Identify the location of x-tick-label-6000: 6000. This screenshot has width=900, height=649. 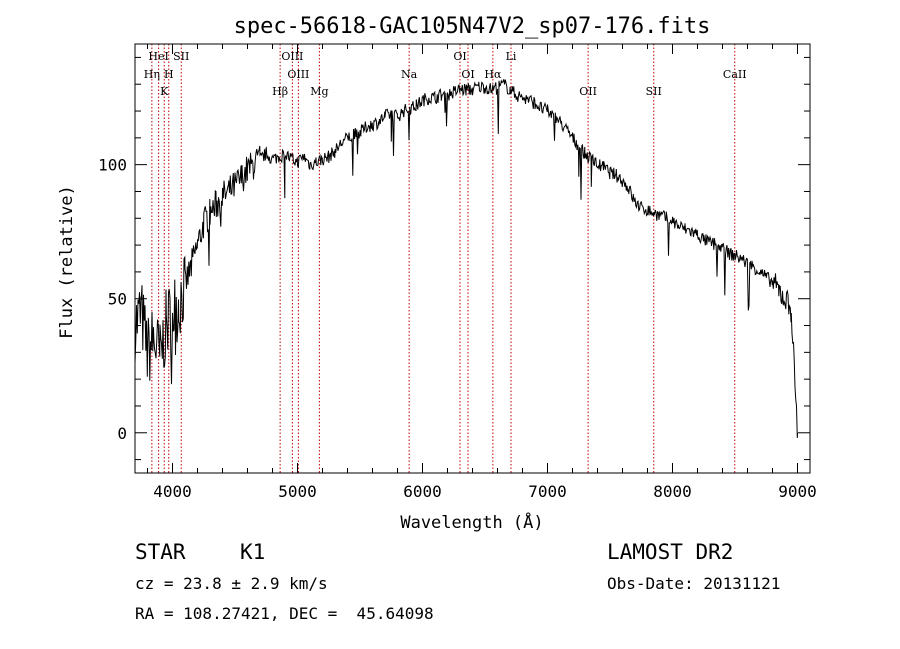
(422, 491).